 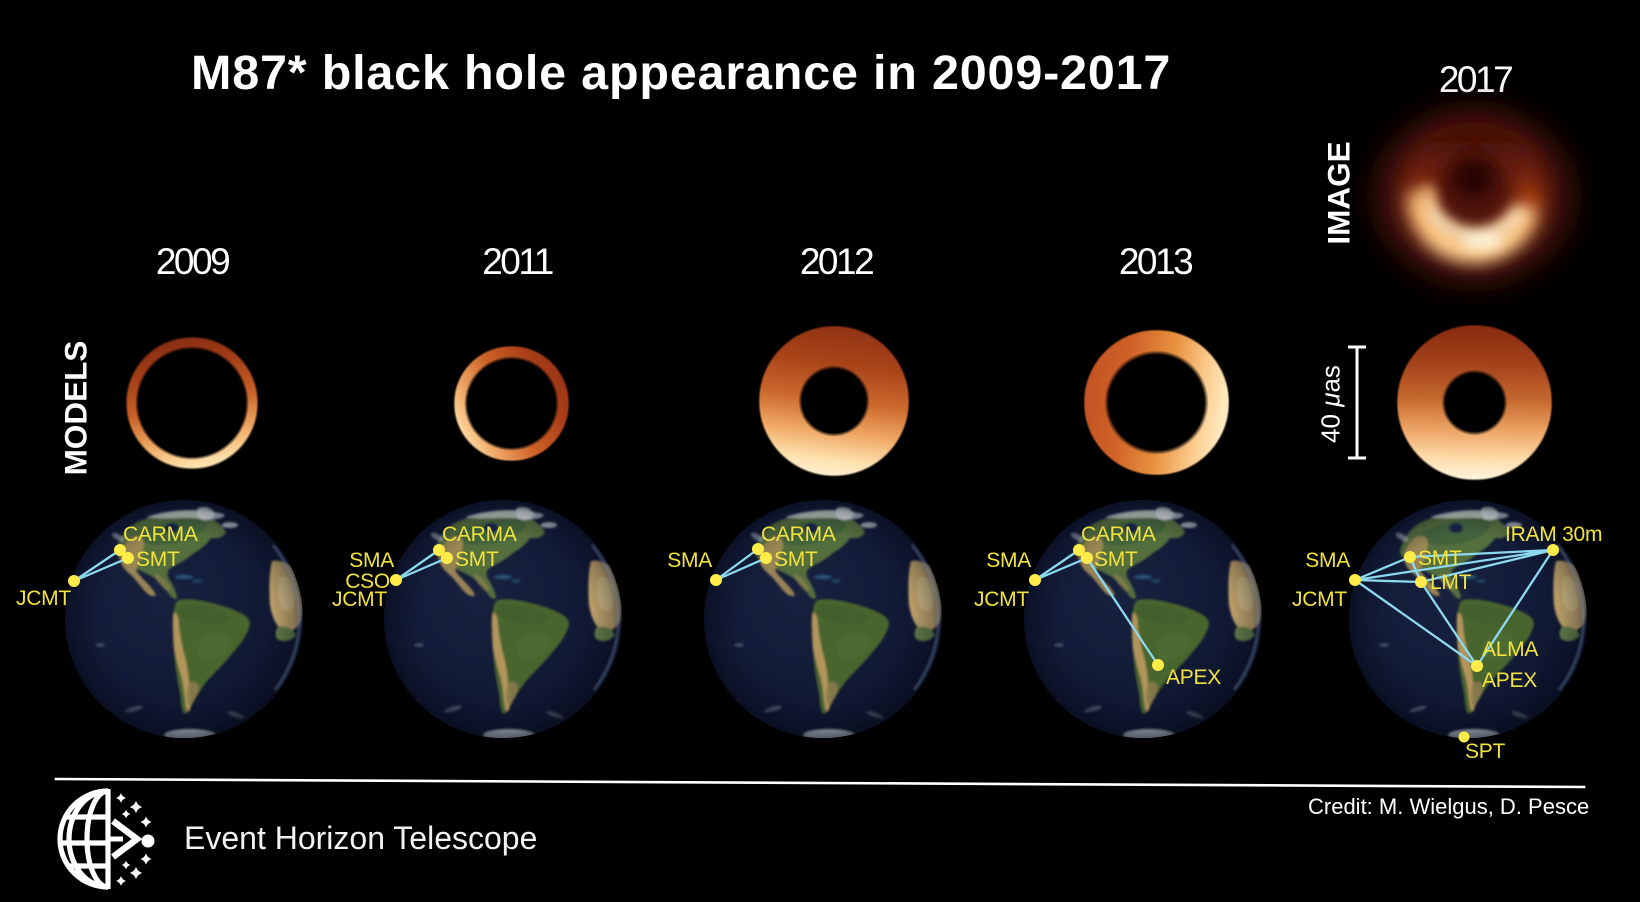 I want to click on svg-text: LMT, so click(x=1451, y=582).